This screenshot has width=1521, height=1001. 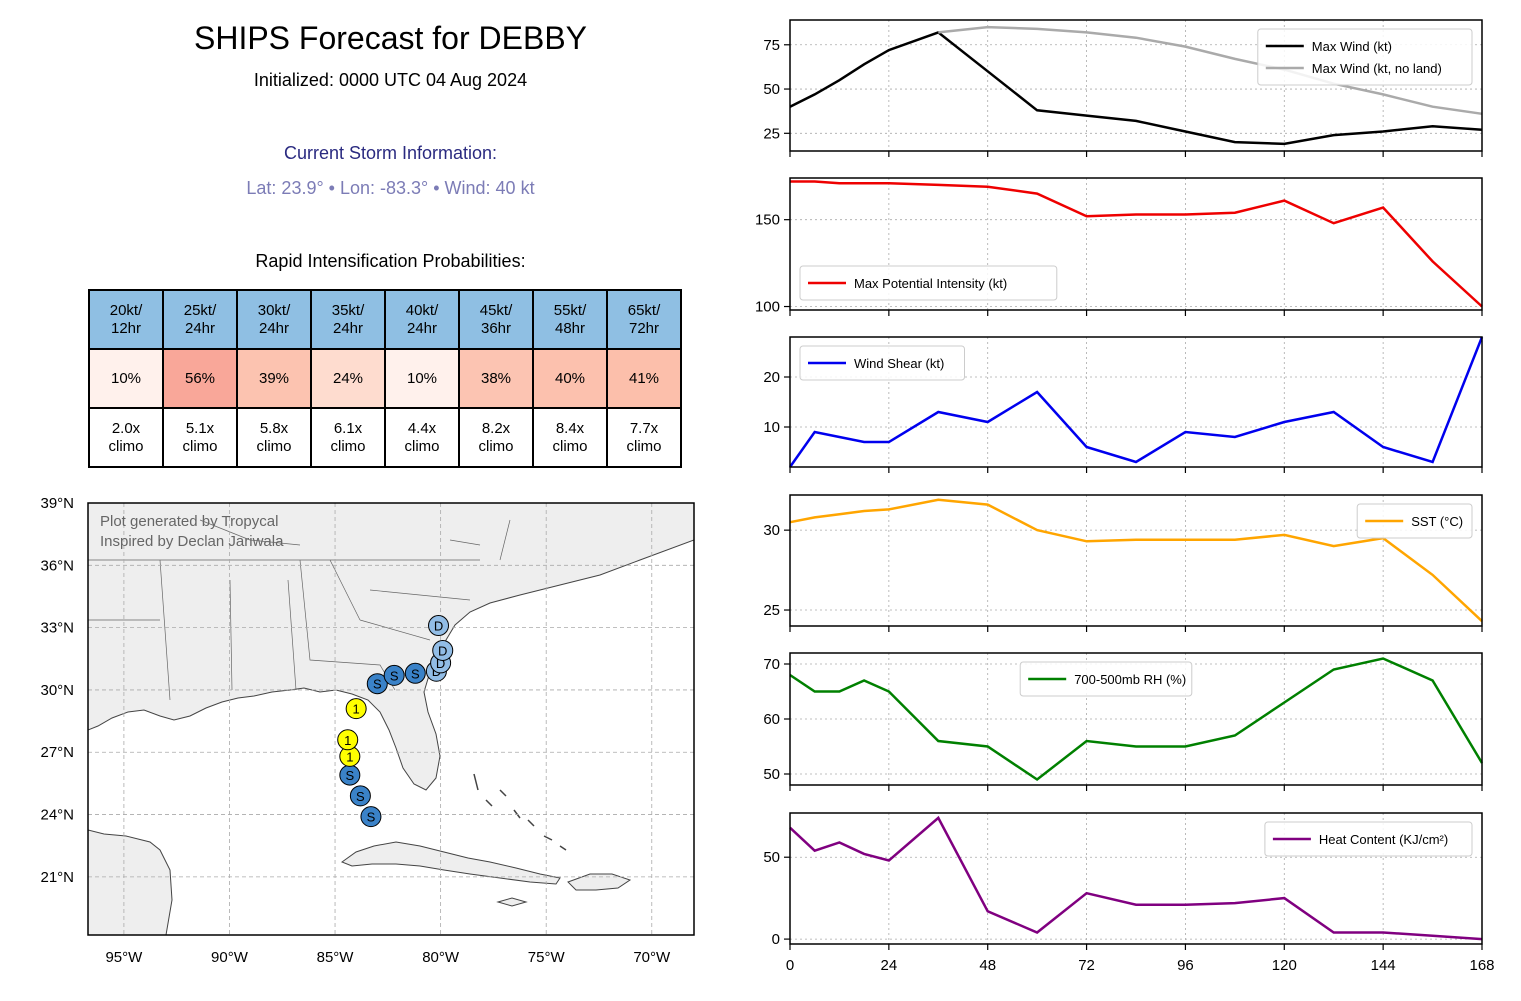 I want to click on ri-climo-cell: 4.4x climo, so click(x=422, y=437).